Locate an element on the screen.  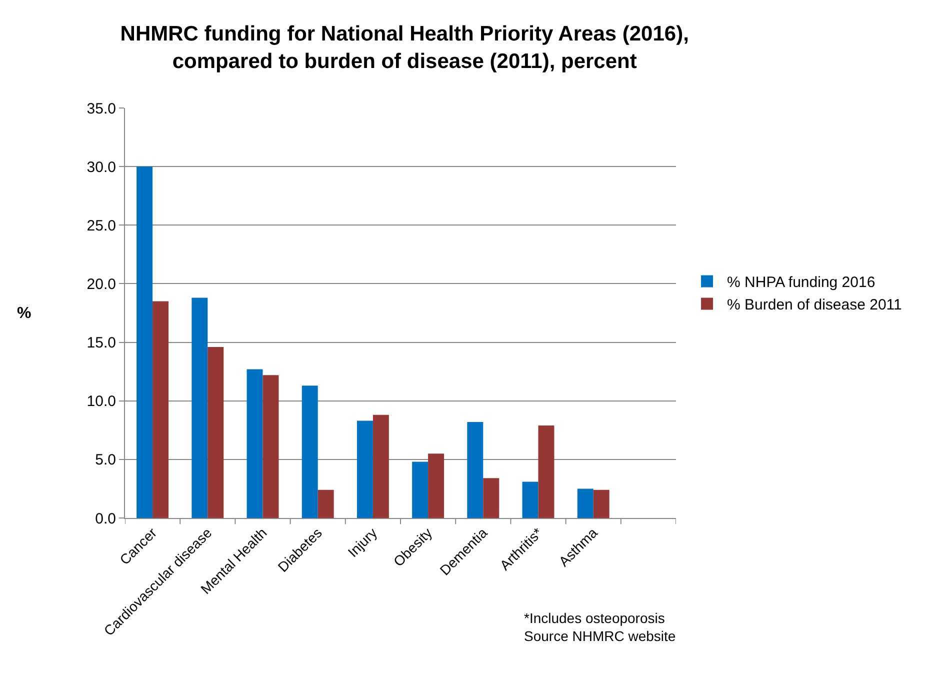
chart-title: NHMRC funding for National Health Priority Areas (2016), compared to burden of disease (2011), percent is located at coordinates (404, 47).